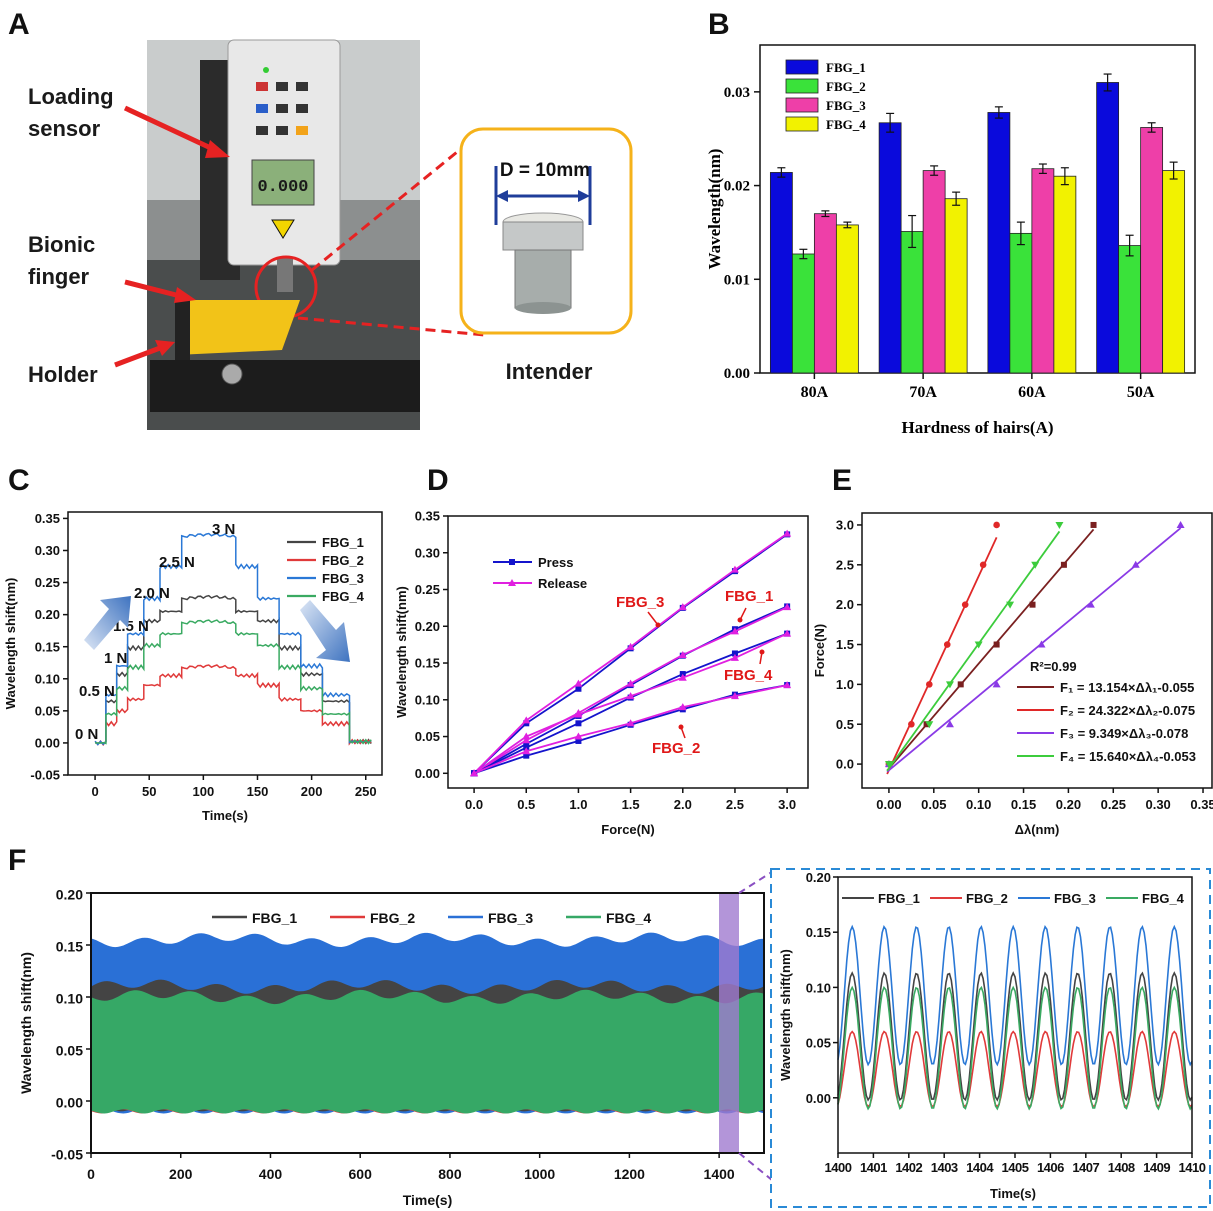 The height and width of the screenshot is (1211, 1213). I want to click on bar-fbg_4-80a, so click(847, 299).